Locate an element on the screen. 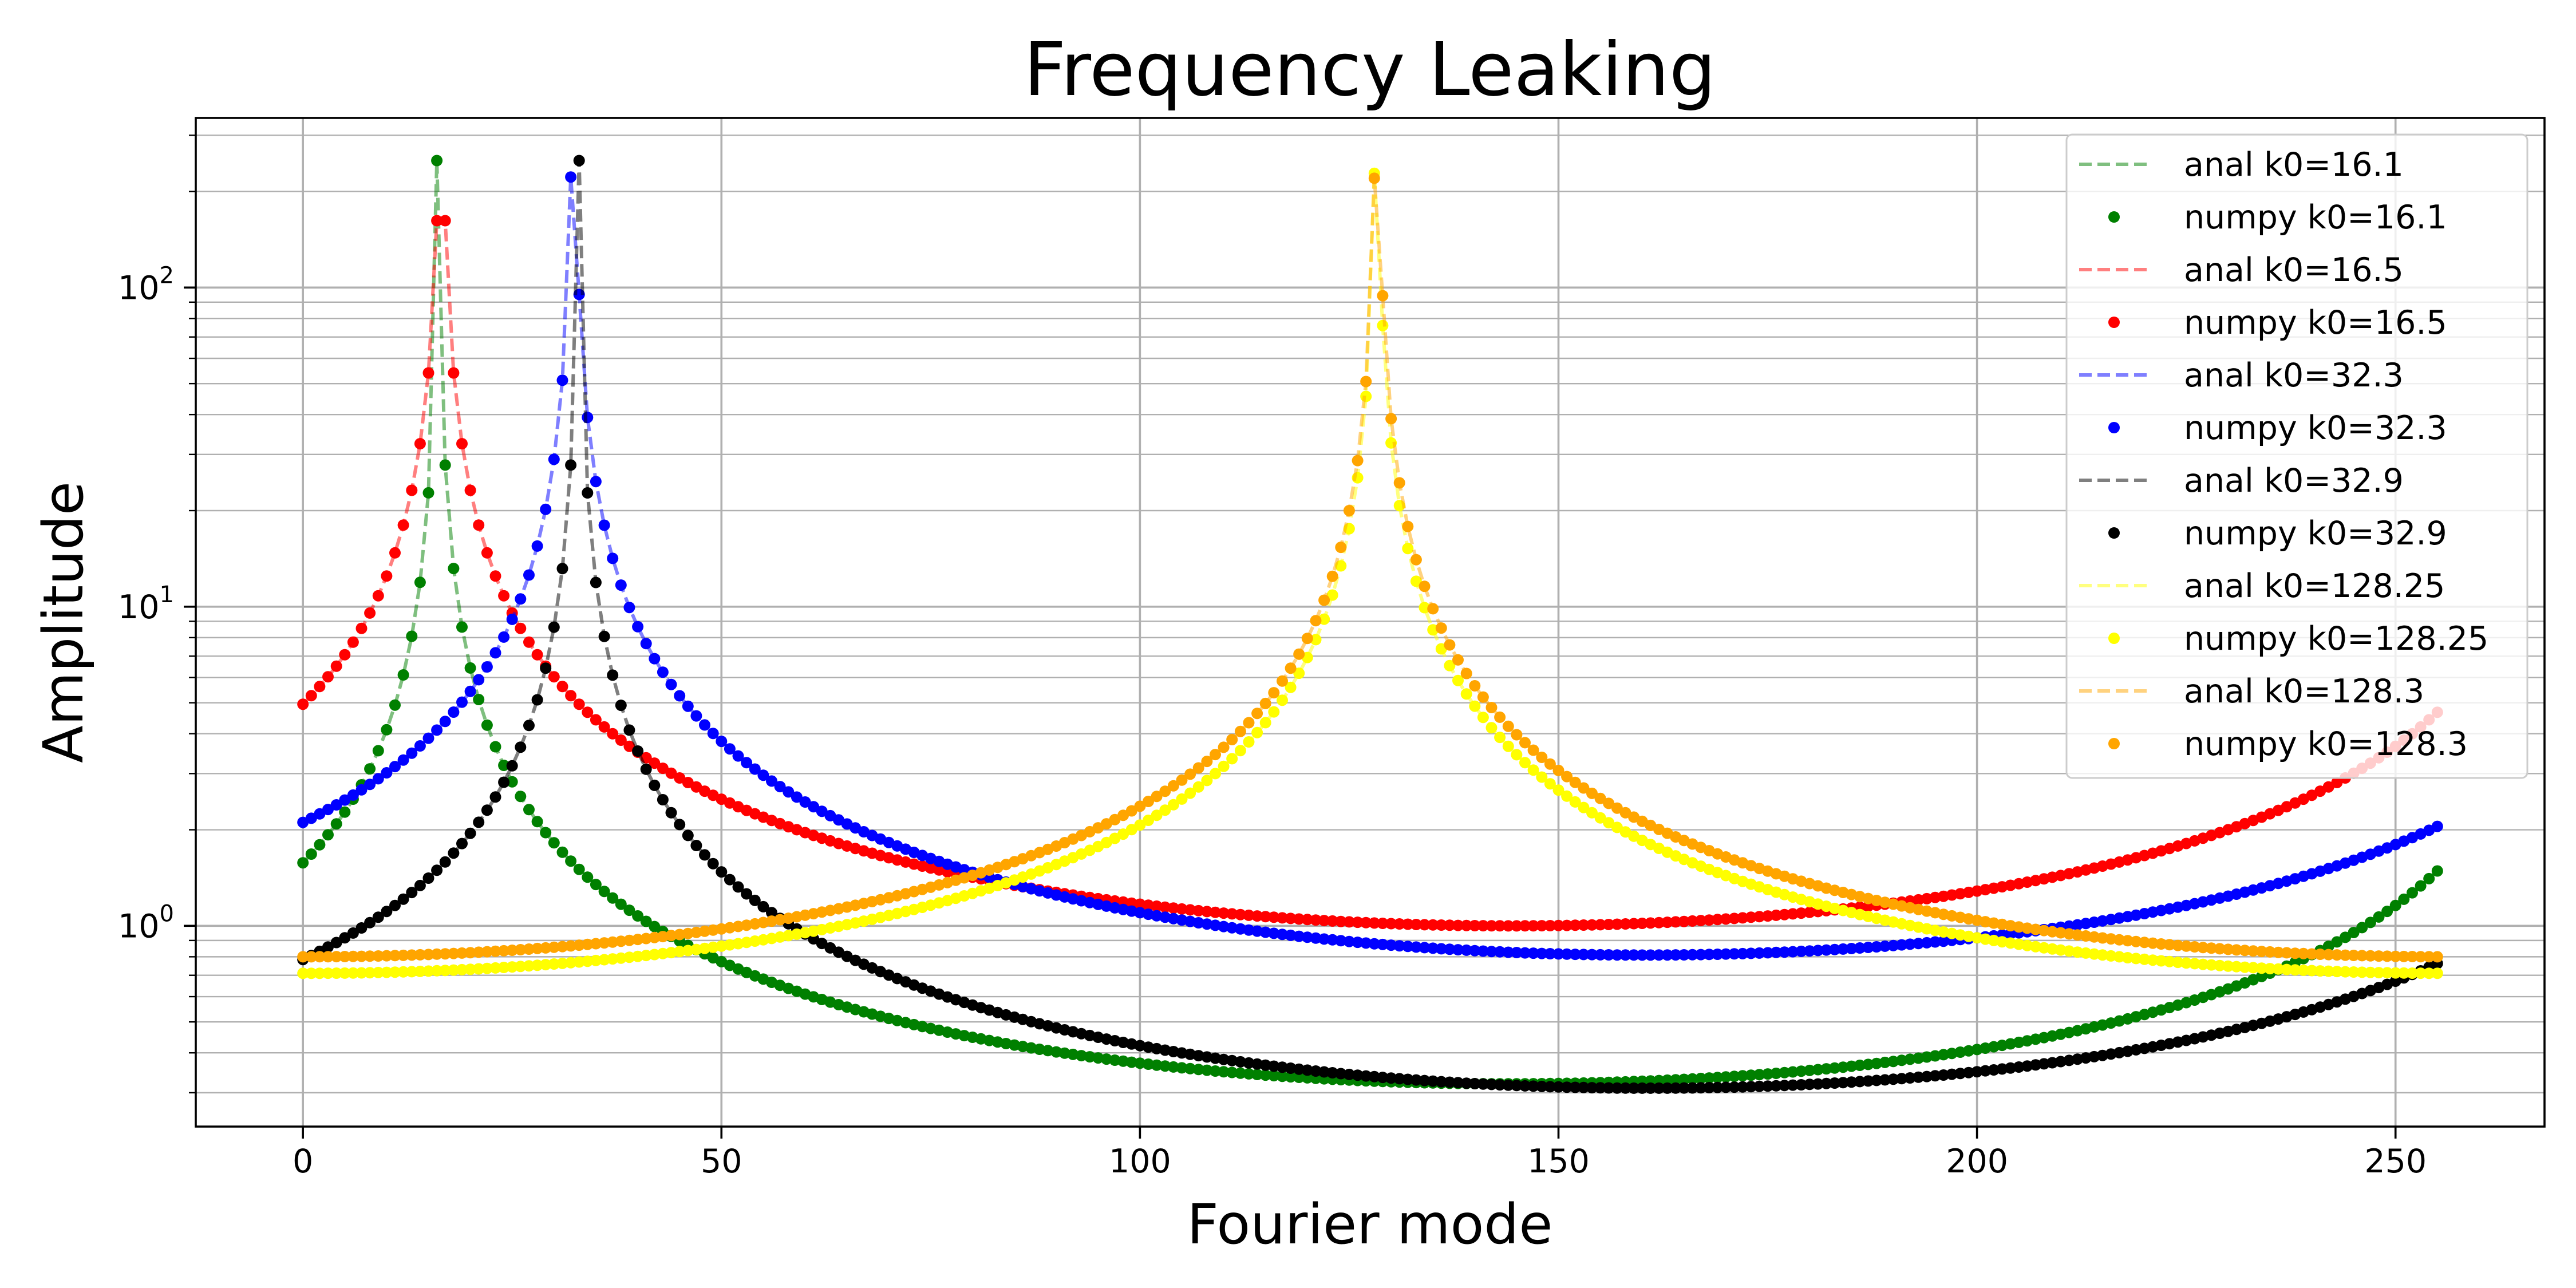  y-axis-label: Amplitude is located at coordinates (63, 622).